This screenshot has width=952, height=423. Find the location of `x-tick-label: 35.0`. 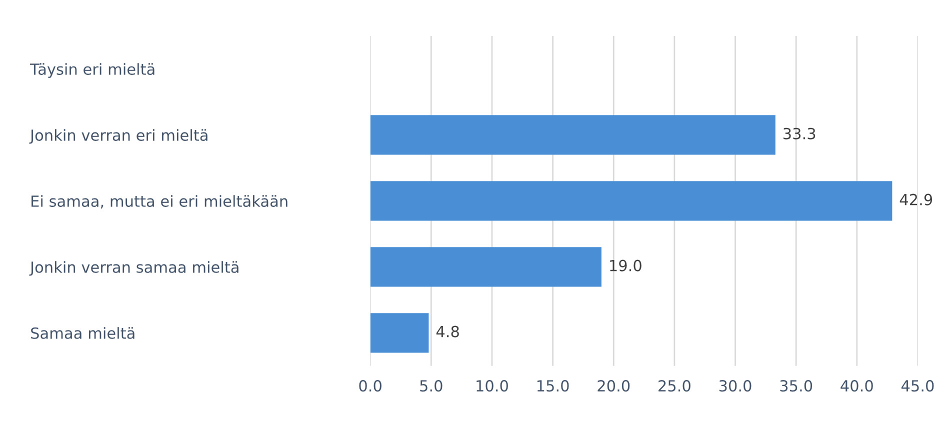

x-tick-label: 35.0 is located at coordinates (796, 386).